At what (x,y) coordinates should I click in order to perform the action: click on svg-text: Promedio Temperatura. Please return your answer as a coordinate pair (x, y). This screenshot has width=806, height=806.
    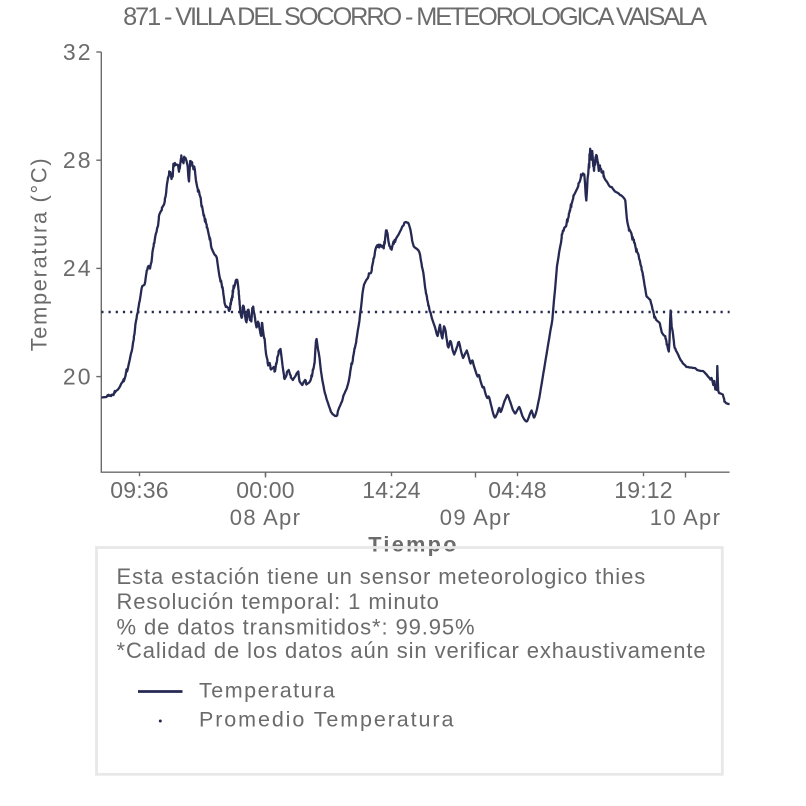
    Looking at the image, I should click on (327, 719).